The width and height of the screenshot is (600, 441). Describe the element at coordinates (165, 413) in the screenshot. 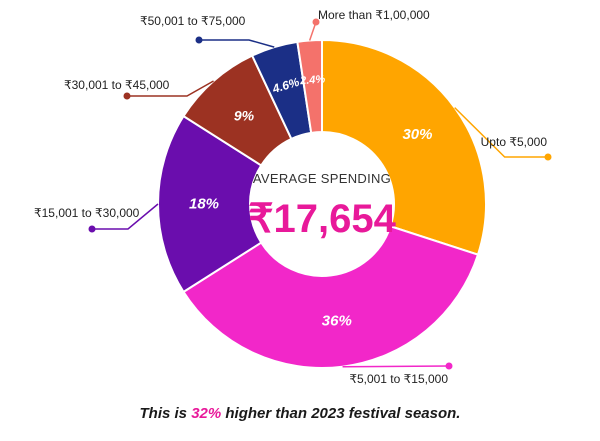

I see `footer-prefix: This is` at that location.